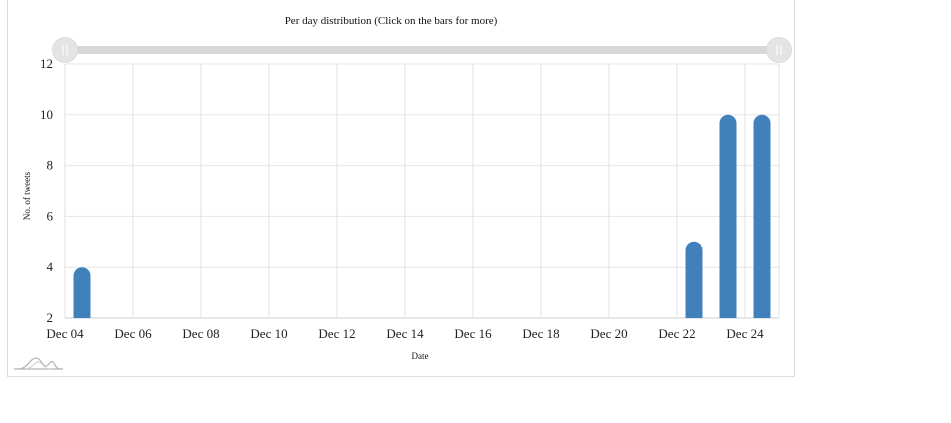 The image size is (951, 423). What do you see at coordinates (336, 333) in the screenshot?
I see `x-tick-label: Dec 12` at bounding box center [336, 333].